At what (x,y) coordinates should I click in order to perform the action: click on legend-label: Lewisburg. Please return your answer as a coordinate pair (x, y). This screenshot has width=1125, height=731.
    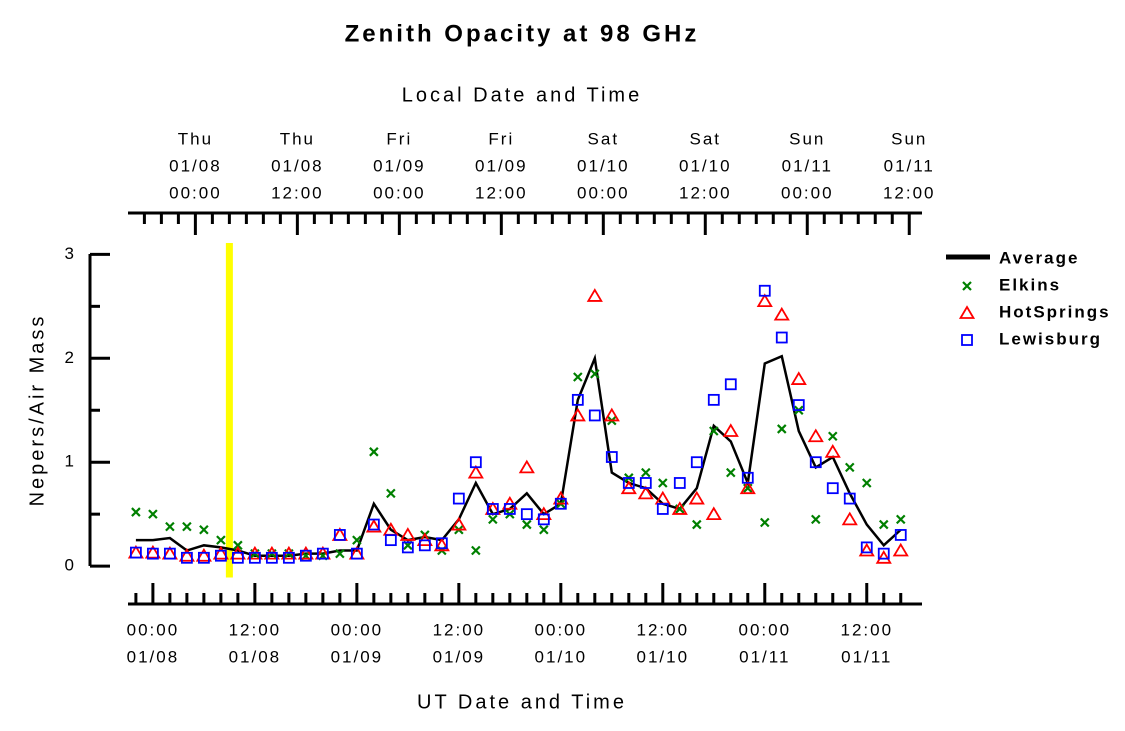
    Looking at the image, I should click on (1050, 338).